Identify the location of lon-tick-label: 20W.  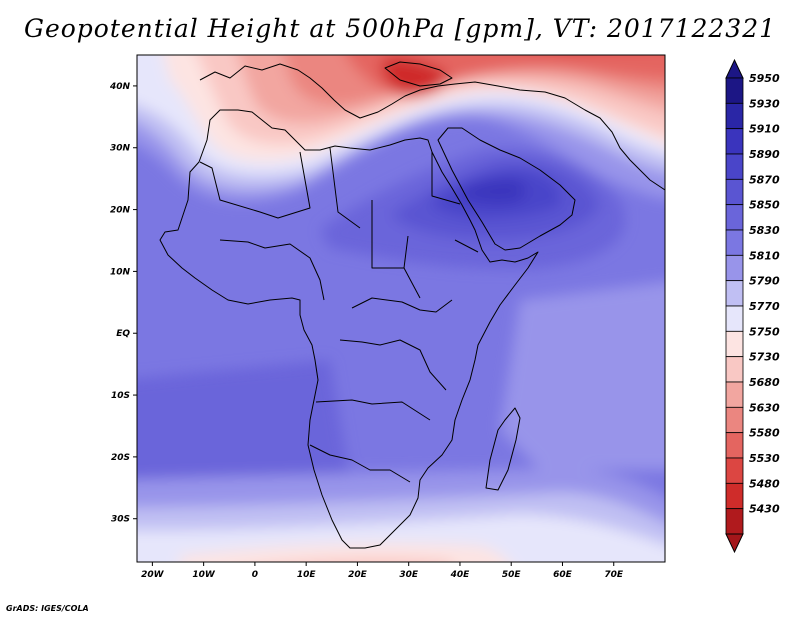
(153, 575).